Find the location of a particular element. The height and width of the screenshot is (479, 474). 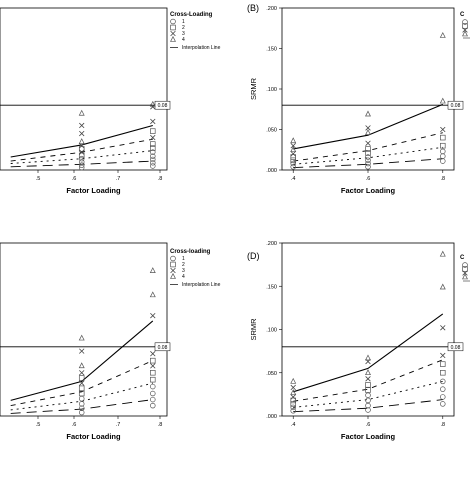

legend-entry-label: 4 is located at coordinates (183, 277).